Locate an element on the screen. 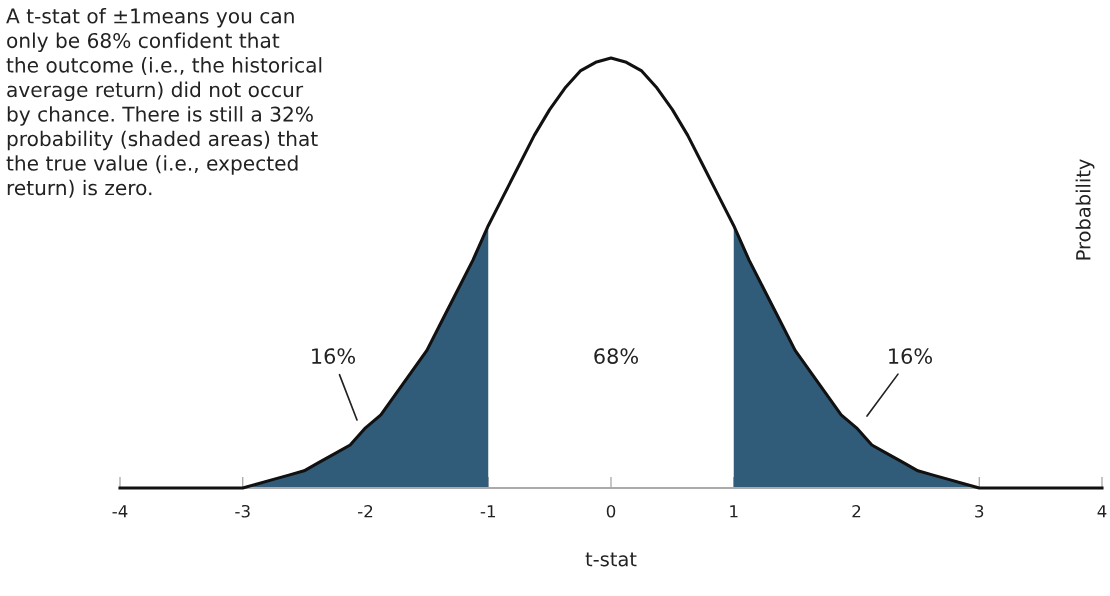 The width and height of the screenshot is (1110, 596). x-tick-label: 1 is located at coordinates (734, 511).